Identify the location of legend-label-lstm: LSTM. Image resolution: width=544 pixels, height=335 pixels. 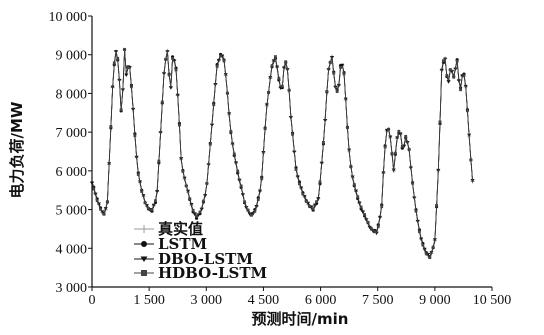
(182, 244).